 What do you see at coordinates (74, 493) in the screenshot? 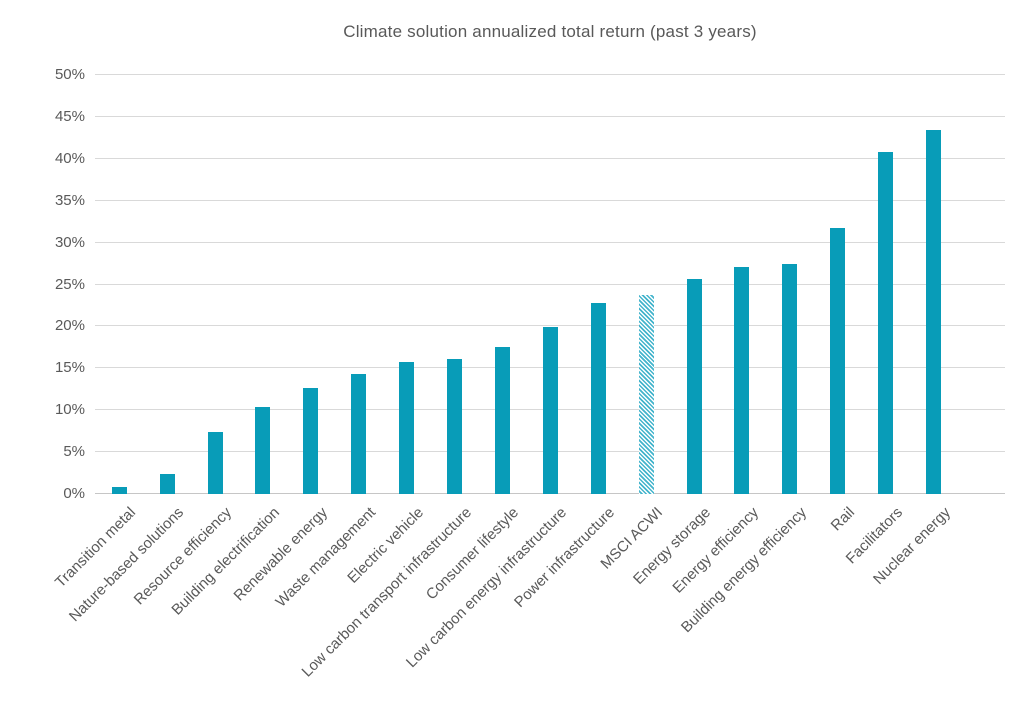
I see `y-tick-label: 0%` at bounding box center [74, 493].